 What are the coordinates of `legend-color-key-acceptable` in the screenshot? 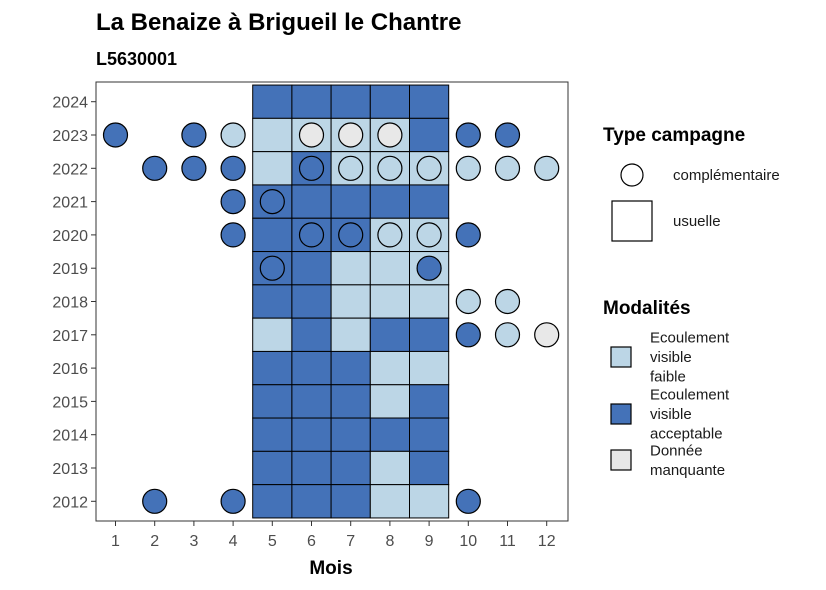 It's located at (621, 414).